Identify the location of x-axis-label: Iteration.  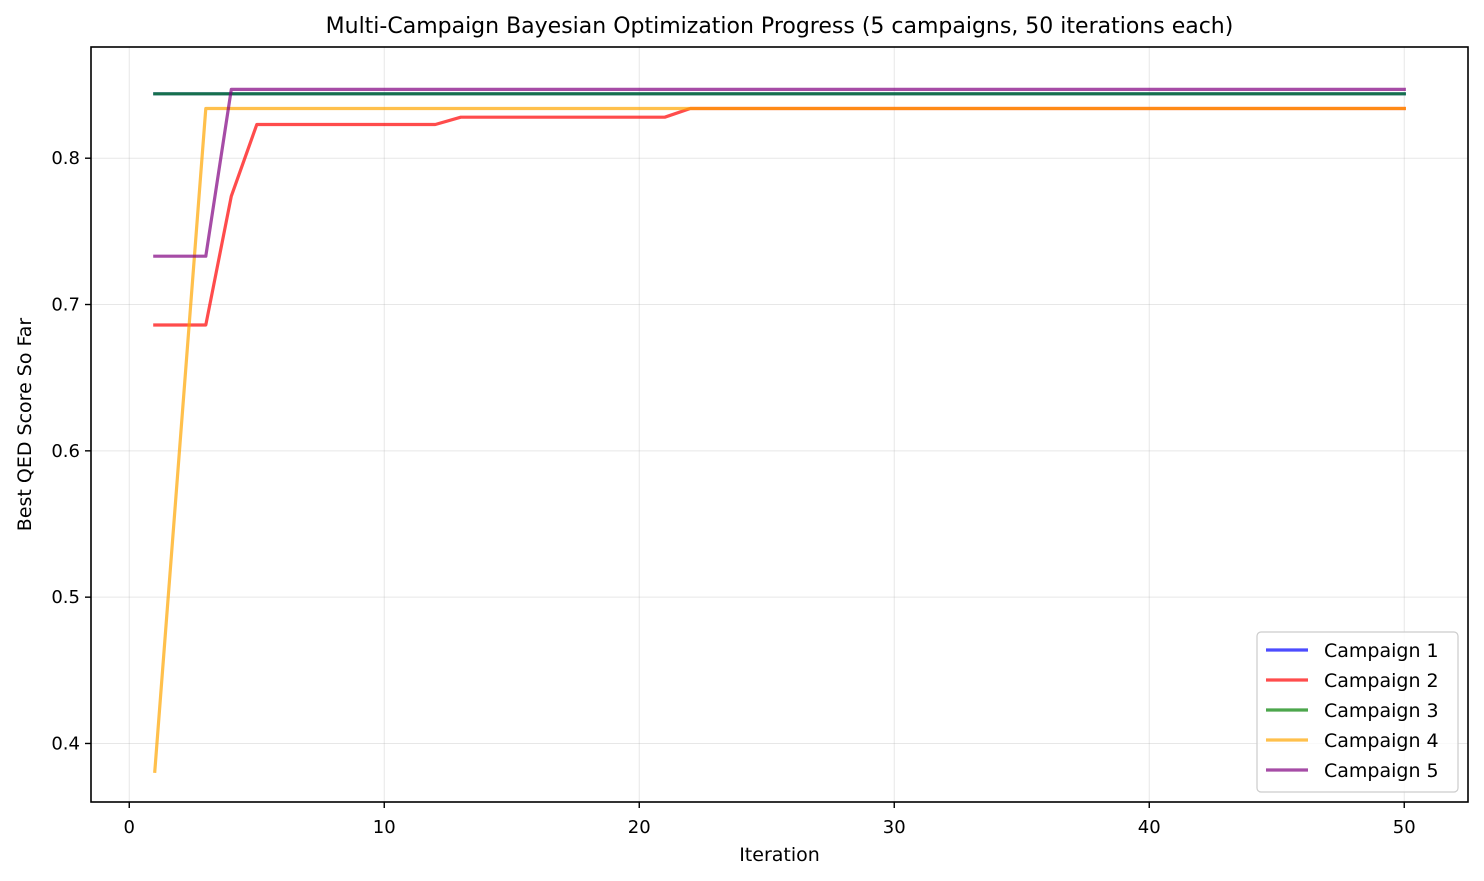
(779, 855).